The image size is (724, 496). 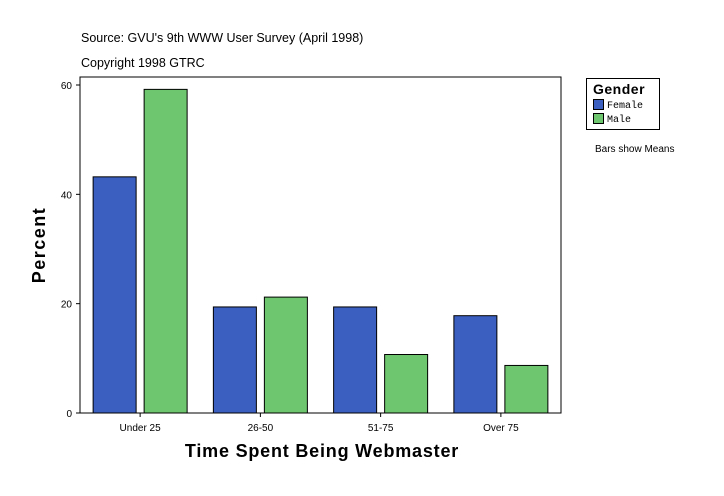 I want to click on x-tick-label: Over 75, so click(x=501, y=428).